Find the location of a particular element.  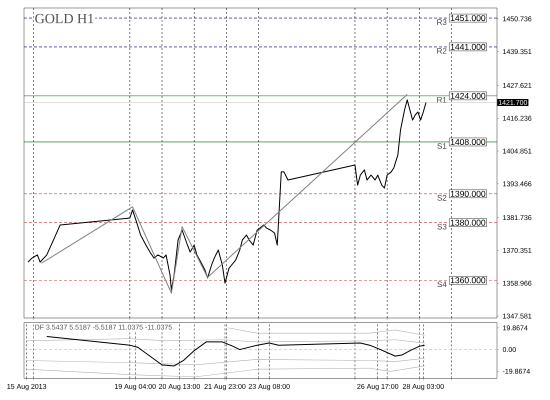

ref-line-label: S1 is located at coordinates (441, 146).